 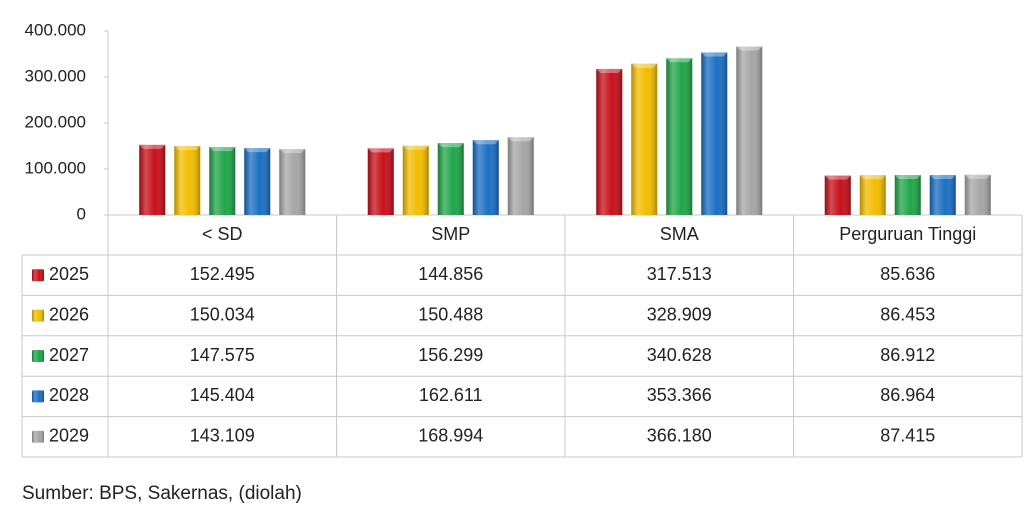 I want to click on table-value: 143.109, so click(x=222, y=436).